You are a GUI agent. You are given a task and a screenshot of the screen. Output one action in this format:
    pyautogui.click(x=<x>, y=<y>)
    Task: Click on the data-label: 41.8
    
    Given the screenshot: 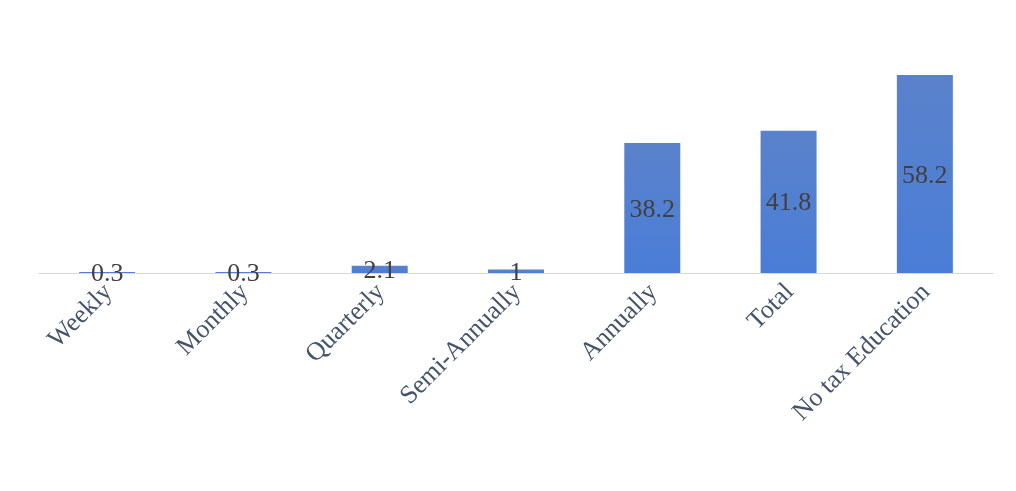 What is the action you would take?
    pyautogui.click(x=788, y=202)
    